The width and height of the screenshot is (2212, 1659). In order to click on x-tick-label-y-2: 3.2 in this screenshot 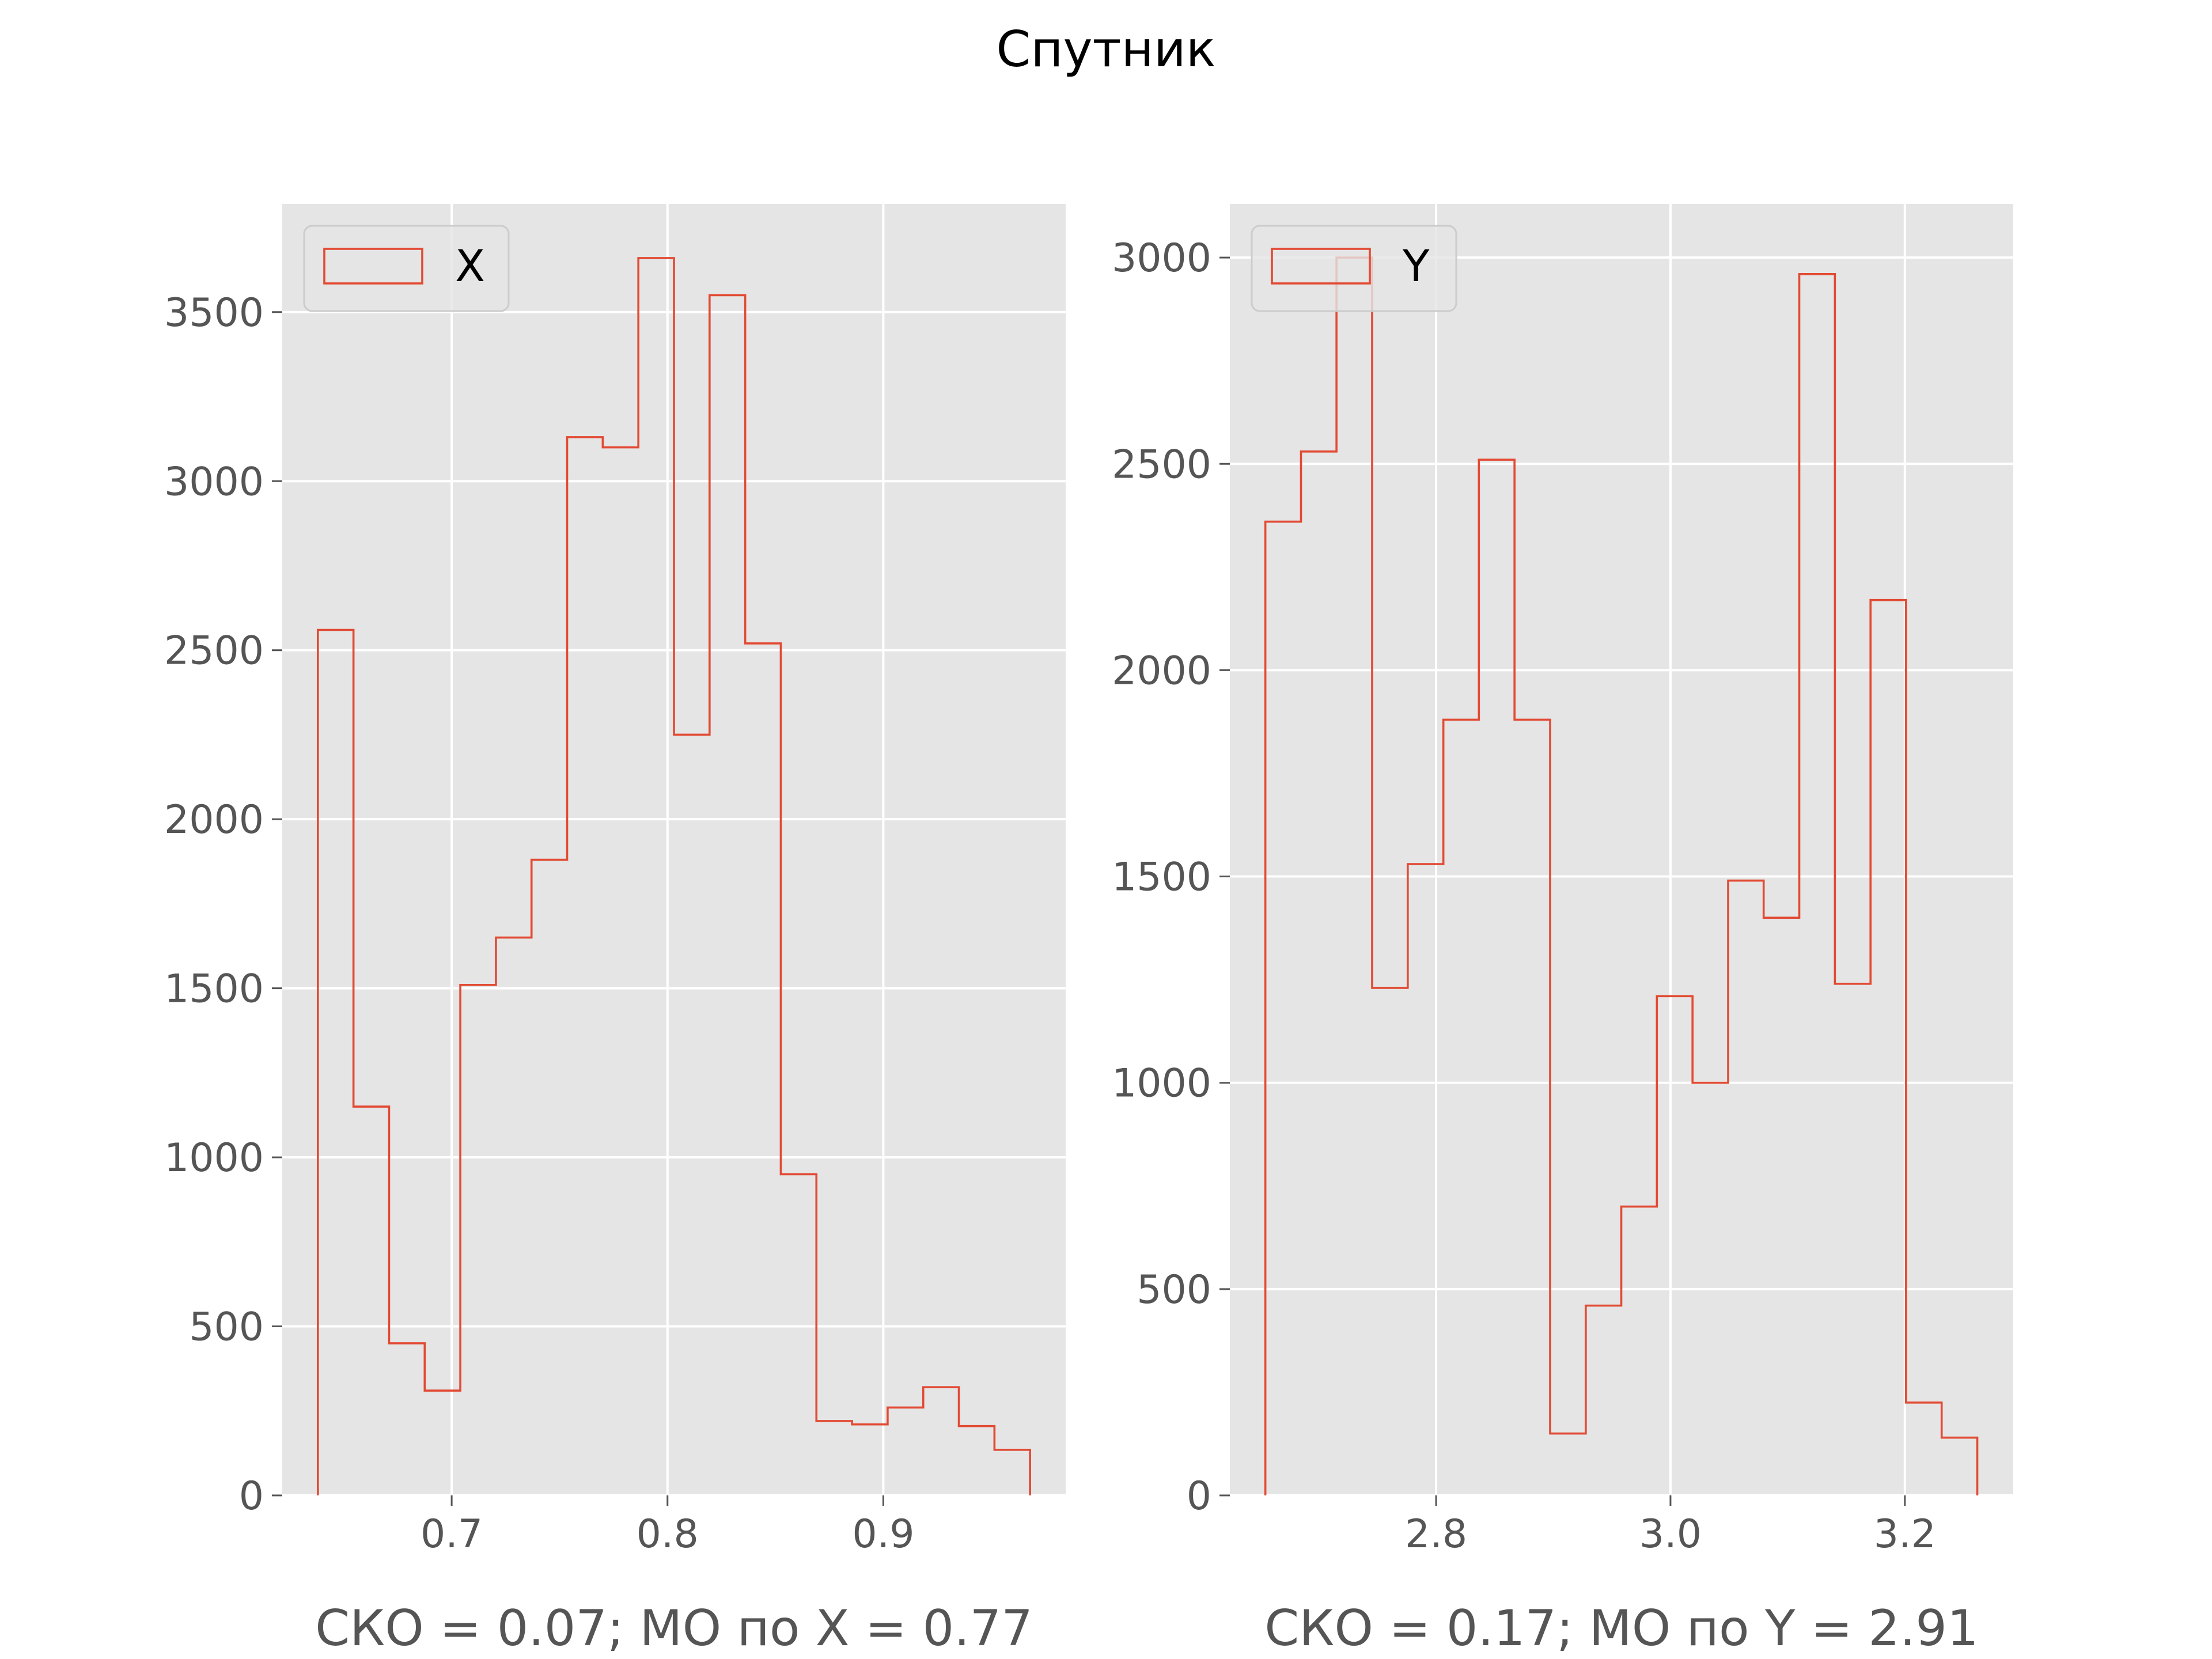, I will do `click(1905, 1534)`.